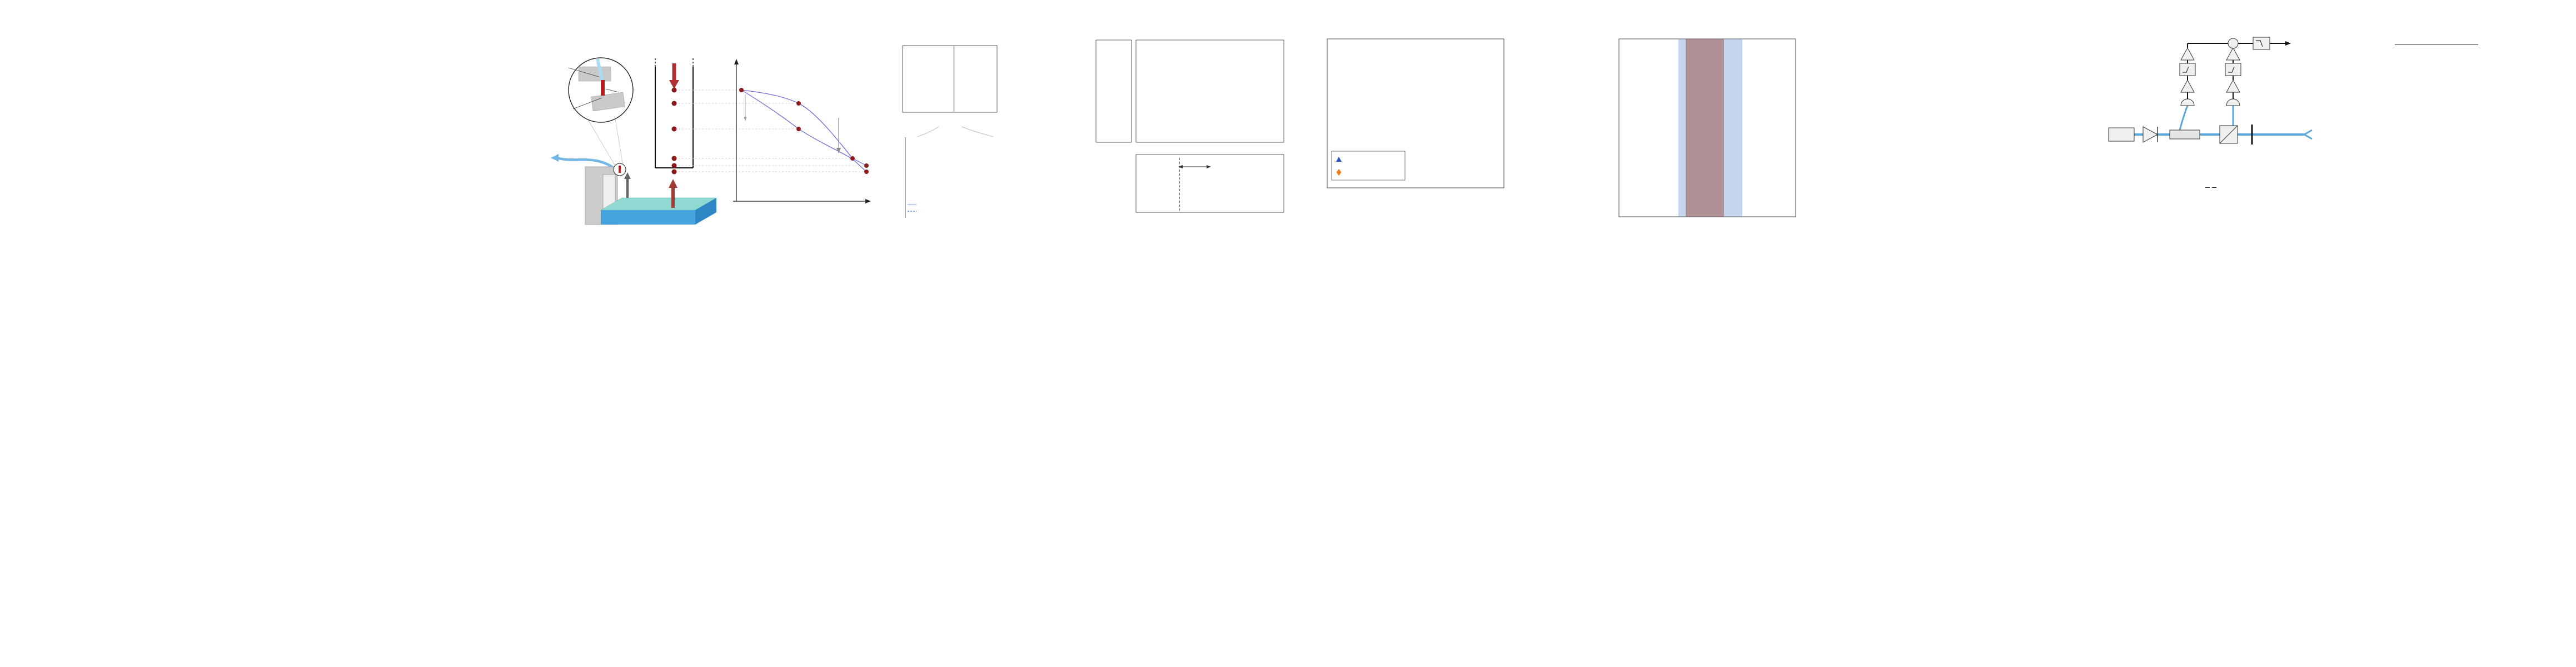  What do you see at coordinates (2436, 44) in the screenshot?
I see `footnote-separator` at bounding box center [2436, 44].